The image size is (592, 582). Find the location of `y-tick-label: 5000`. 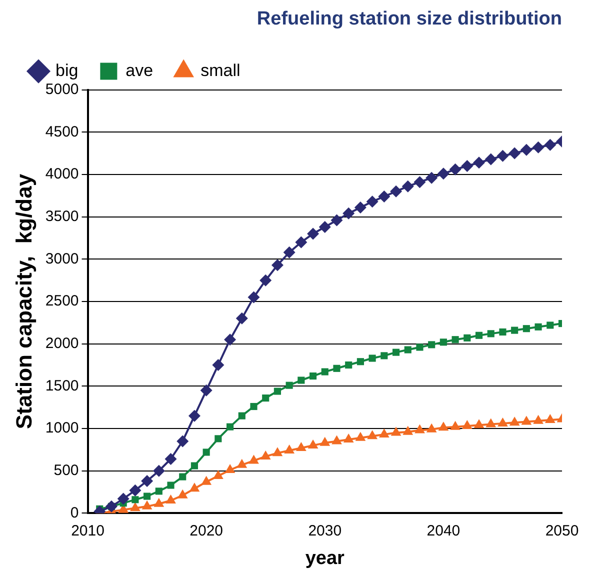

y-tick-label: 5000 is located at coordinates (62, 89).